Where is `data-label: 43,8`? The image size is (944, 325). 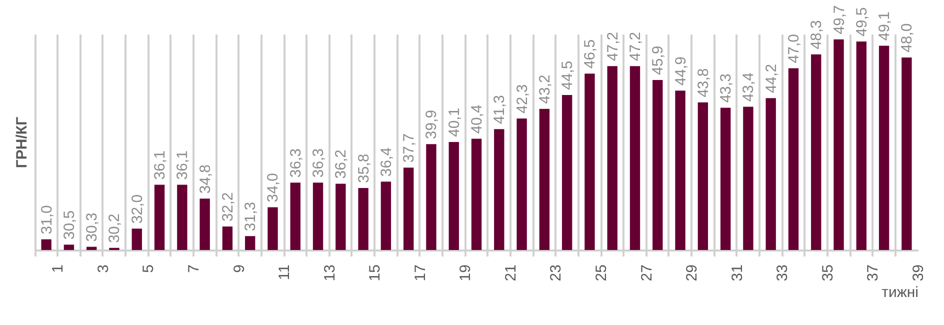
data-label: 43,8 is located at coordinates (703, 83).